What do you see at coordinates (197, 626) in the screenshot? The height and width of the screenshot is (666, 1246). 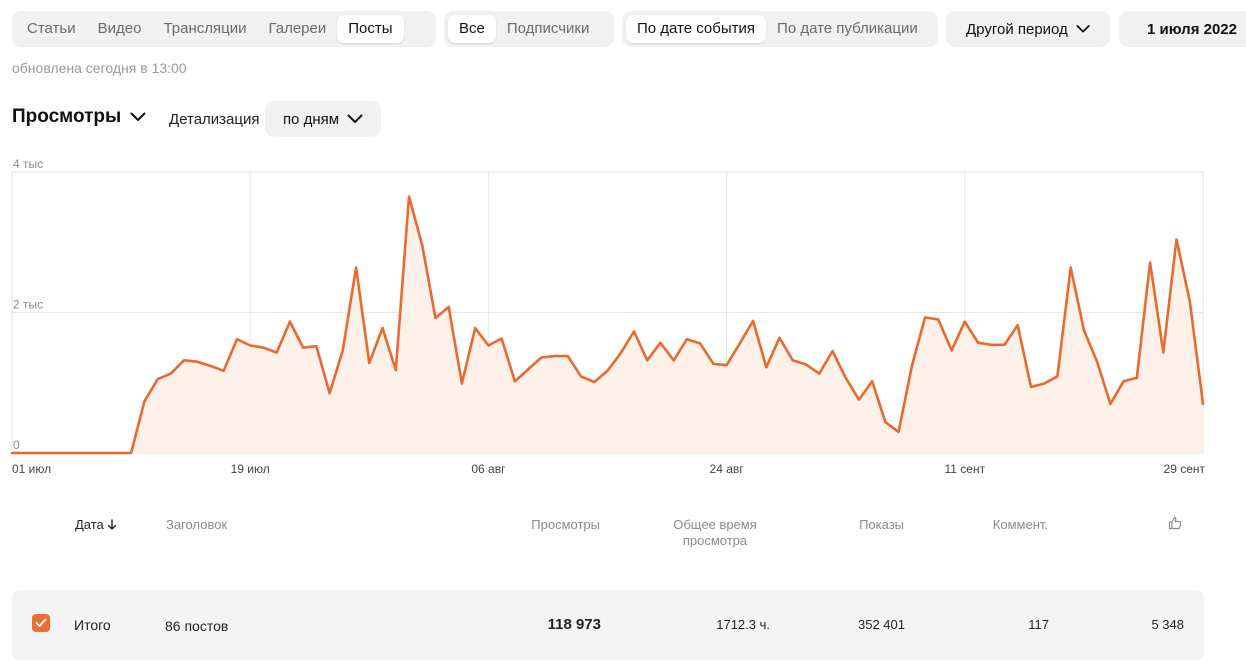 I see `summary-posts-count: 86 постов` at bounding box center [197, 626].